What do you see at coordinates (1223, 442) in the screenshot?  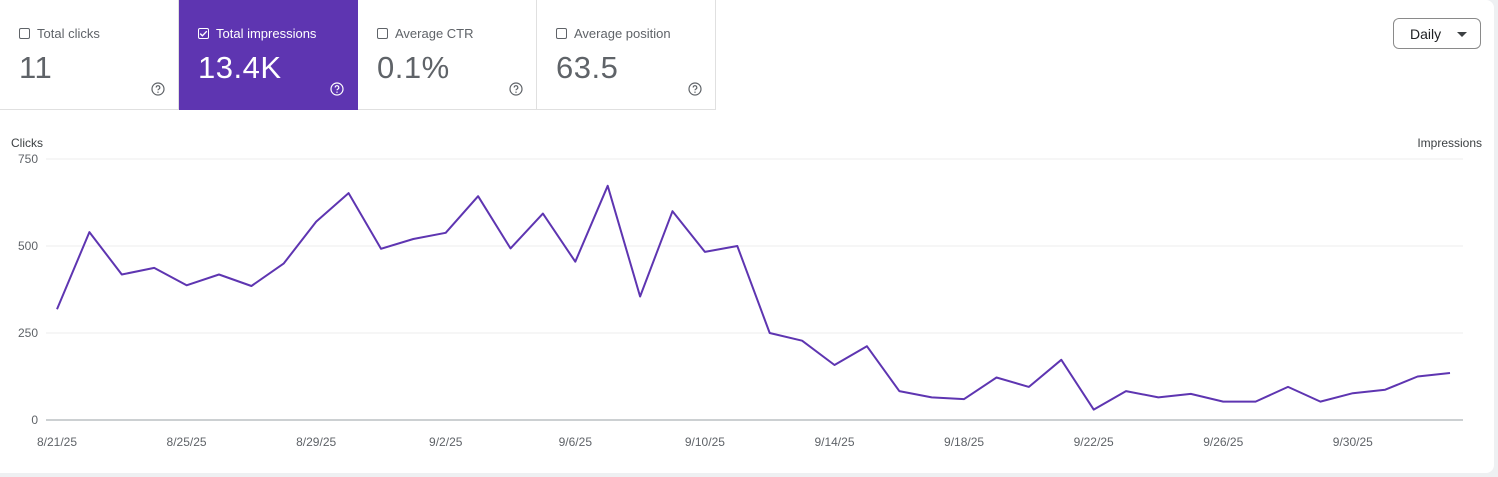 I see `x-tick-label: 9/26/25` at bounding box center [1223, 442].